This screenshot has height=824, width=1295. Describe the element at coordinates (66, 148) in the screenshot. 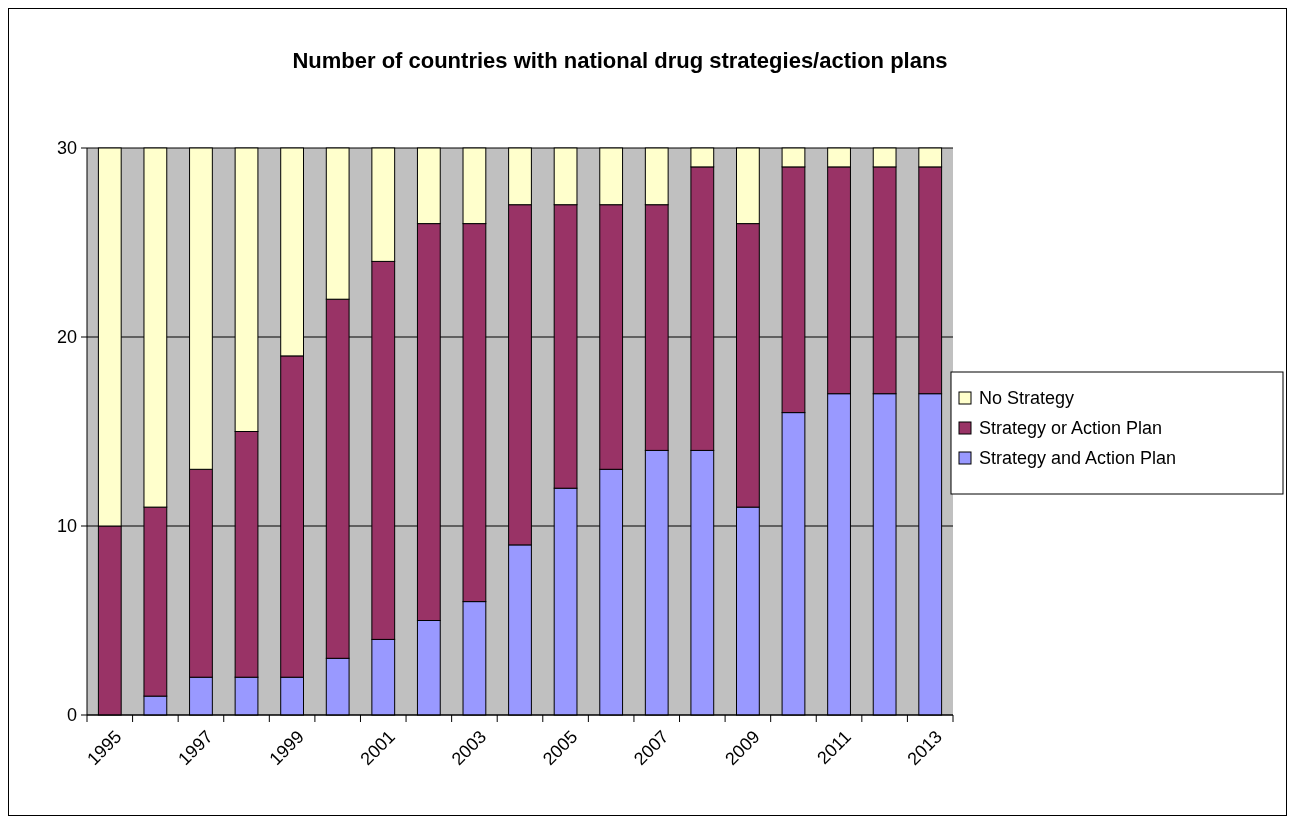

I see `y-tick-label: 30` at that location.